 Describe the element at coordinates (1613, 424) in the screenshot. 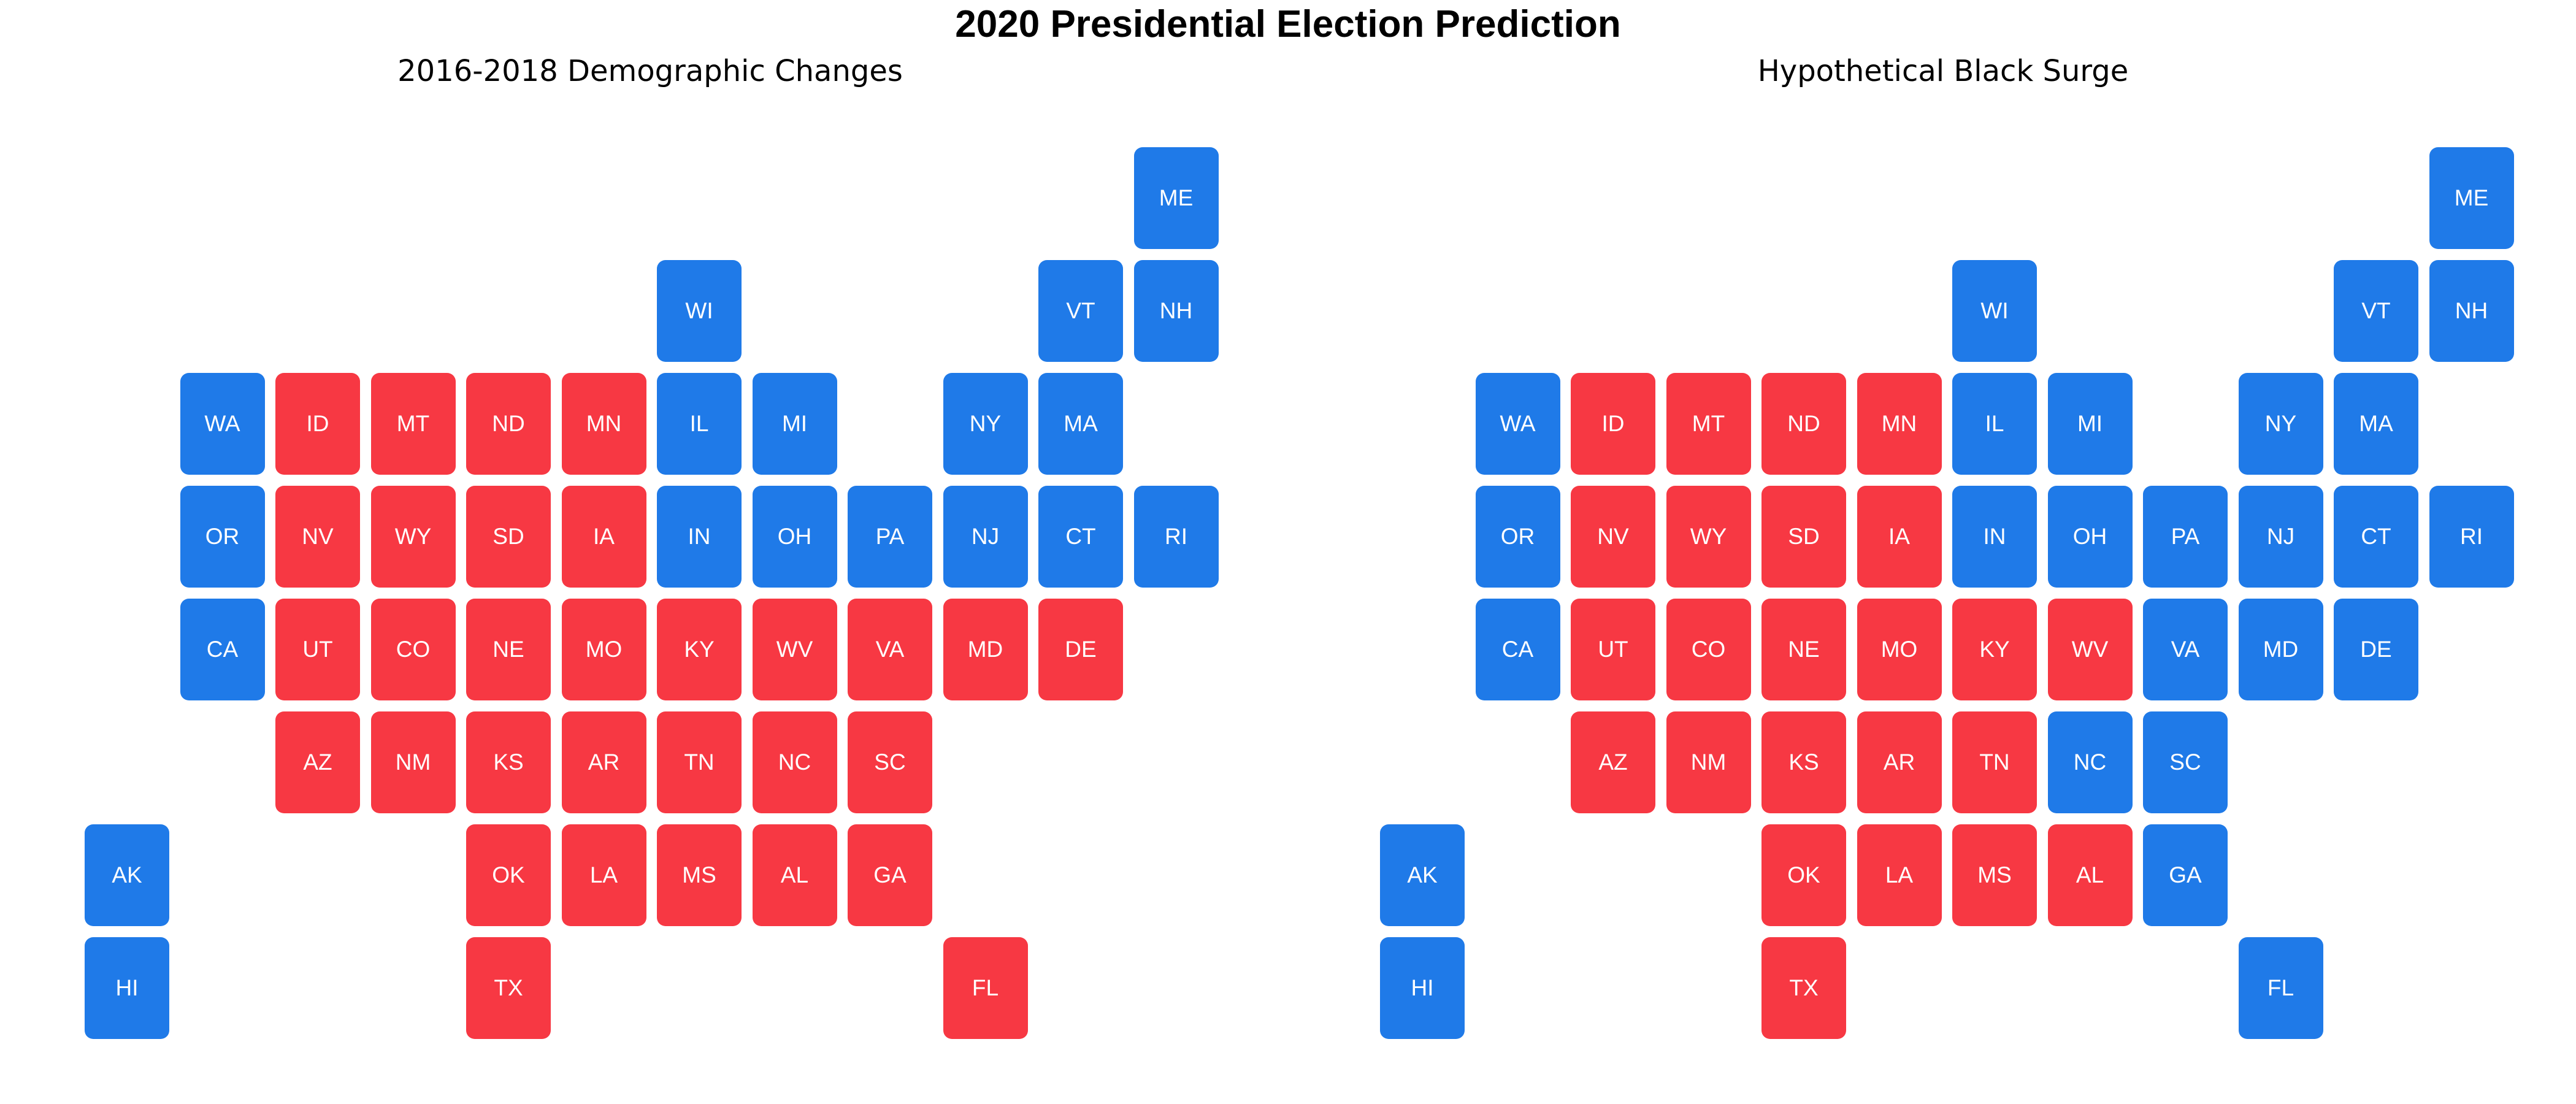

I see `state-tile-id: ID` at that location.